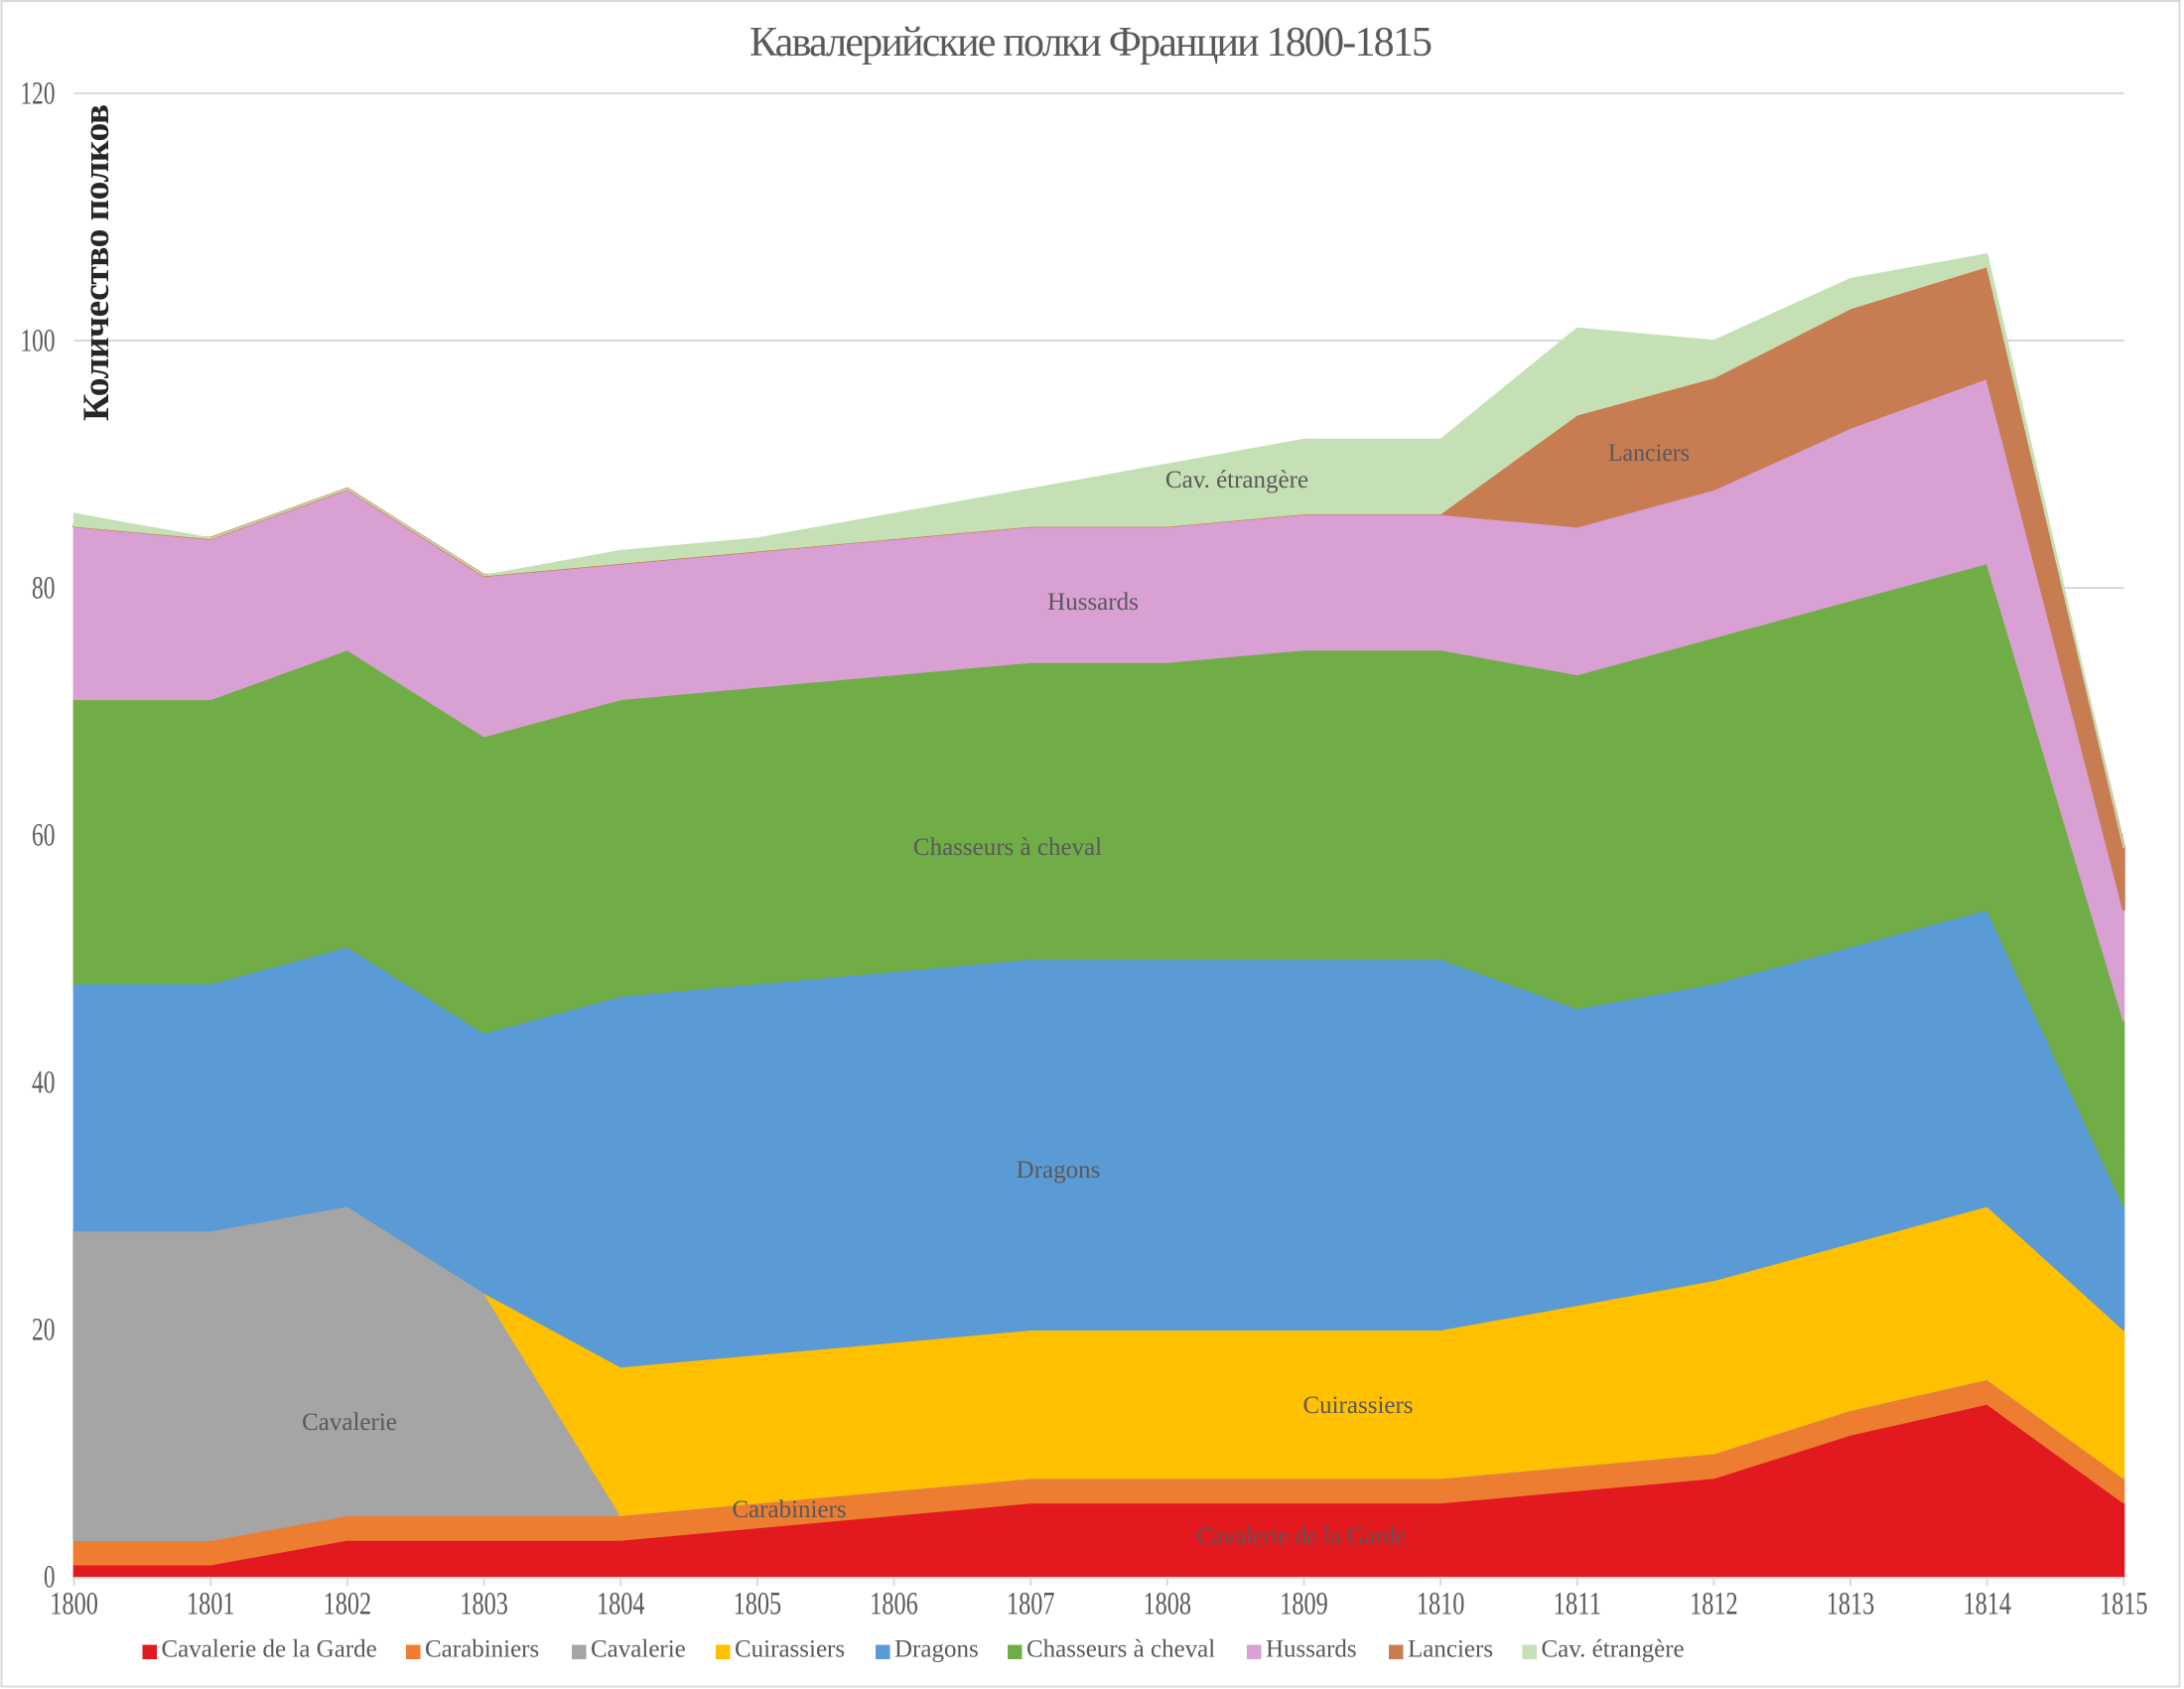 This screenshot has width=2184, height=1689. What do you see at coordinates (484, 1605) in the screenshot?
I see `svg-text: 1803` at bounding box center [484, 1605].